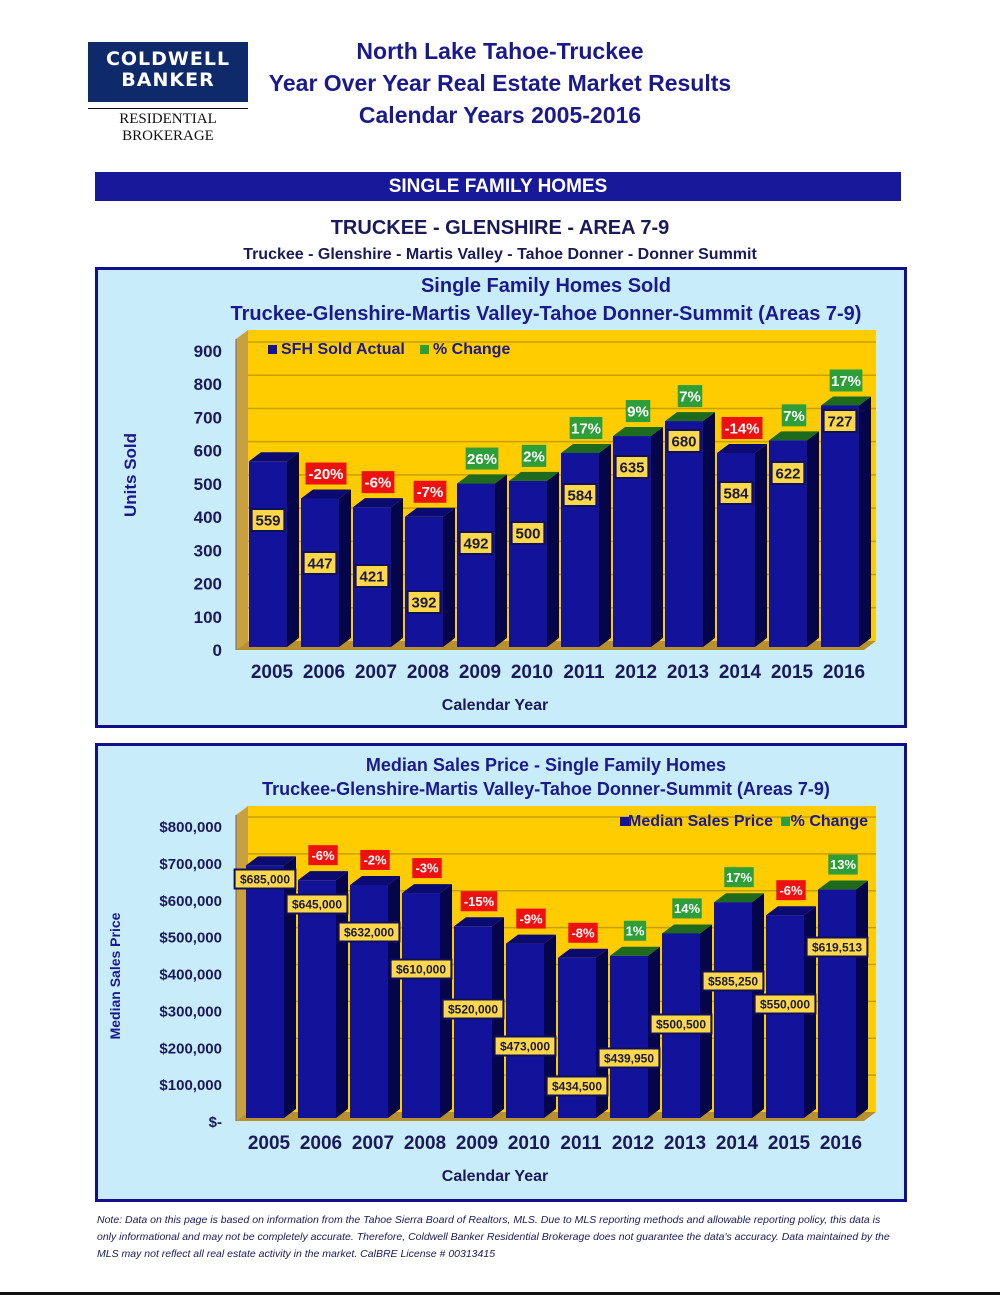 This screenshot has height=1297, width=1000. I want to click on y-tick-label: $300,000, so click(190, 1011).